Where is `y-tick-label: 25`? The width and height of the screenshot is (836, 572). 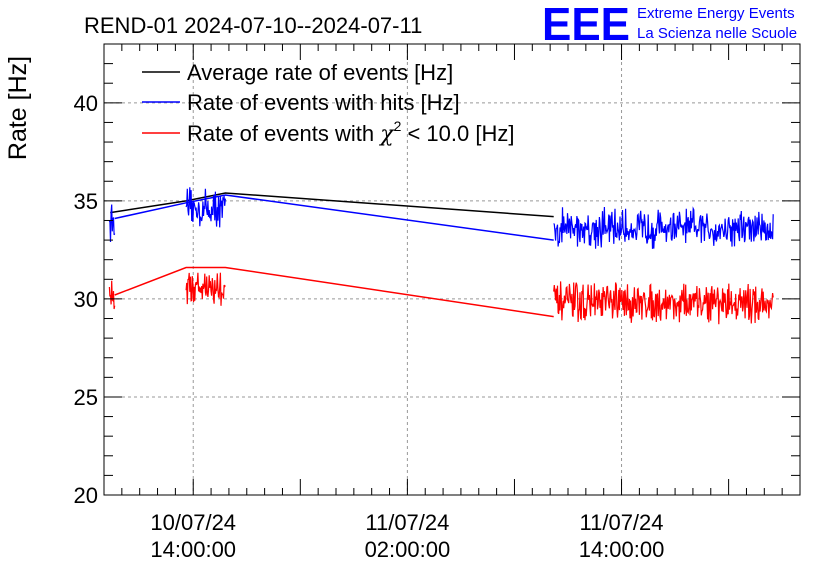
y-tick-label: 25 is located at coordinates (86, 397).